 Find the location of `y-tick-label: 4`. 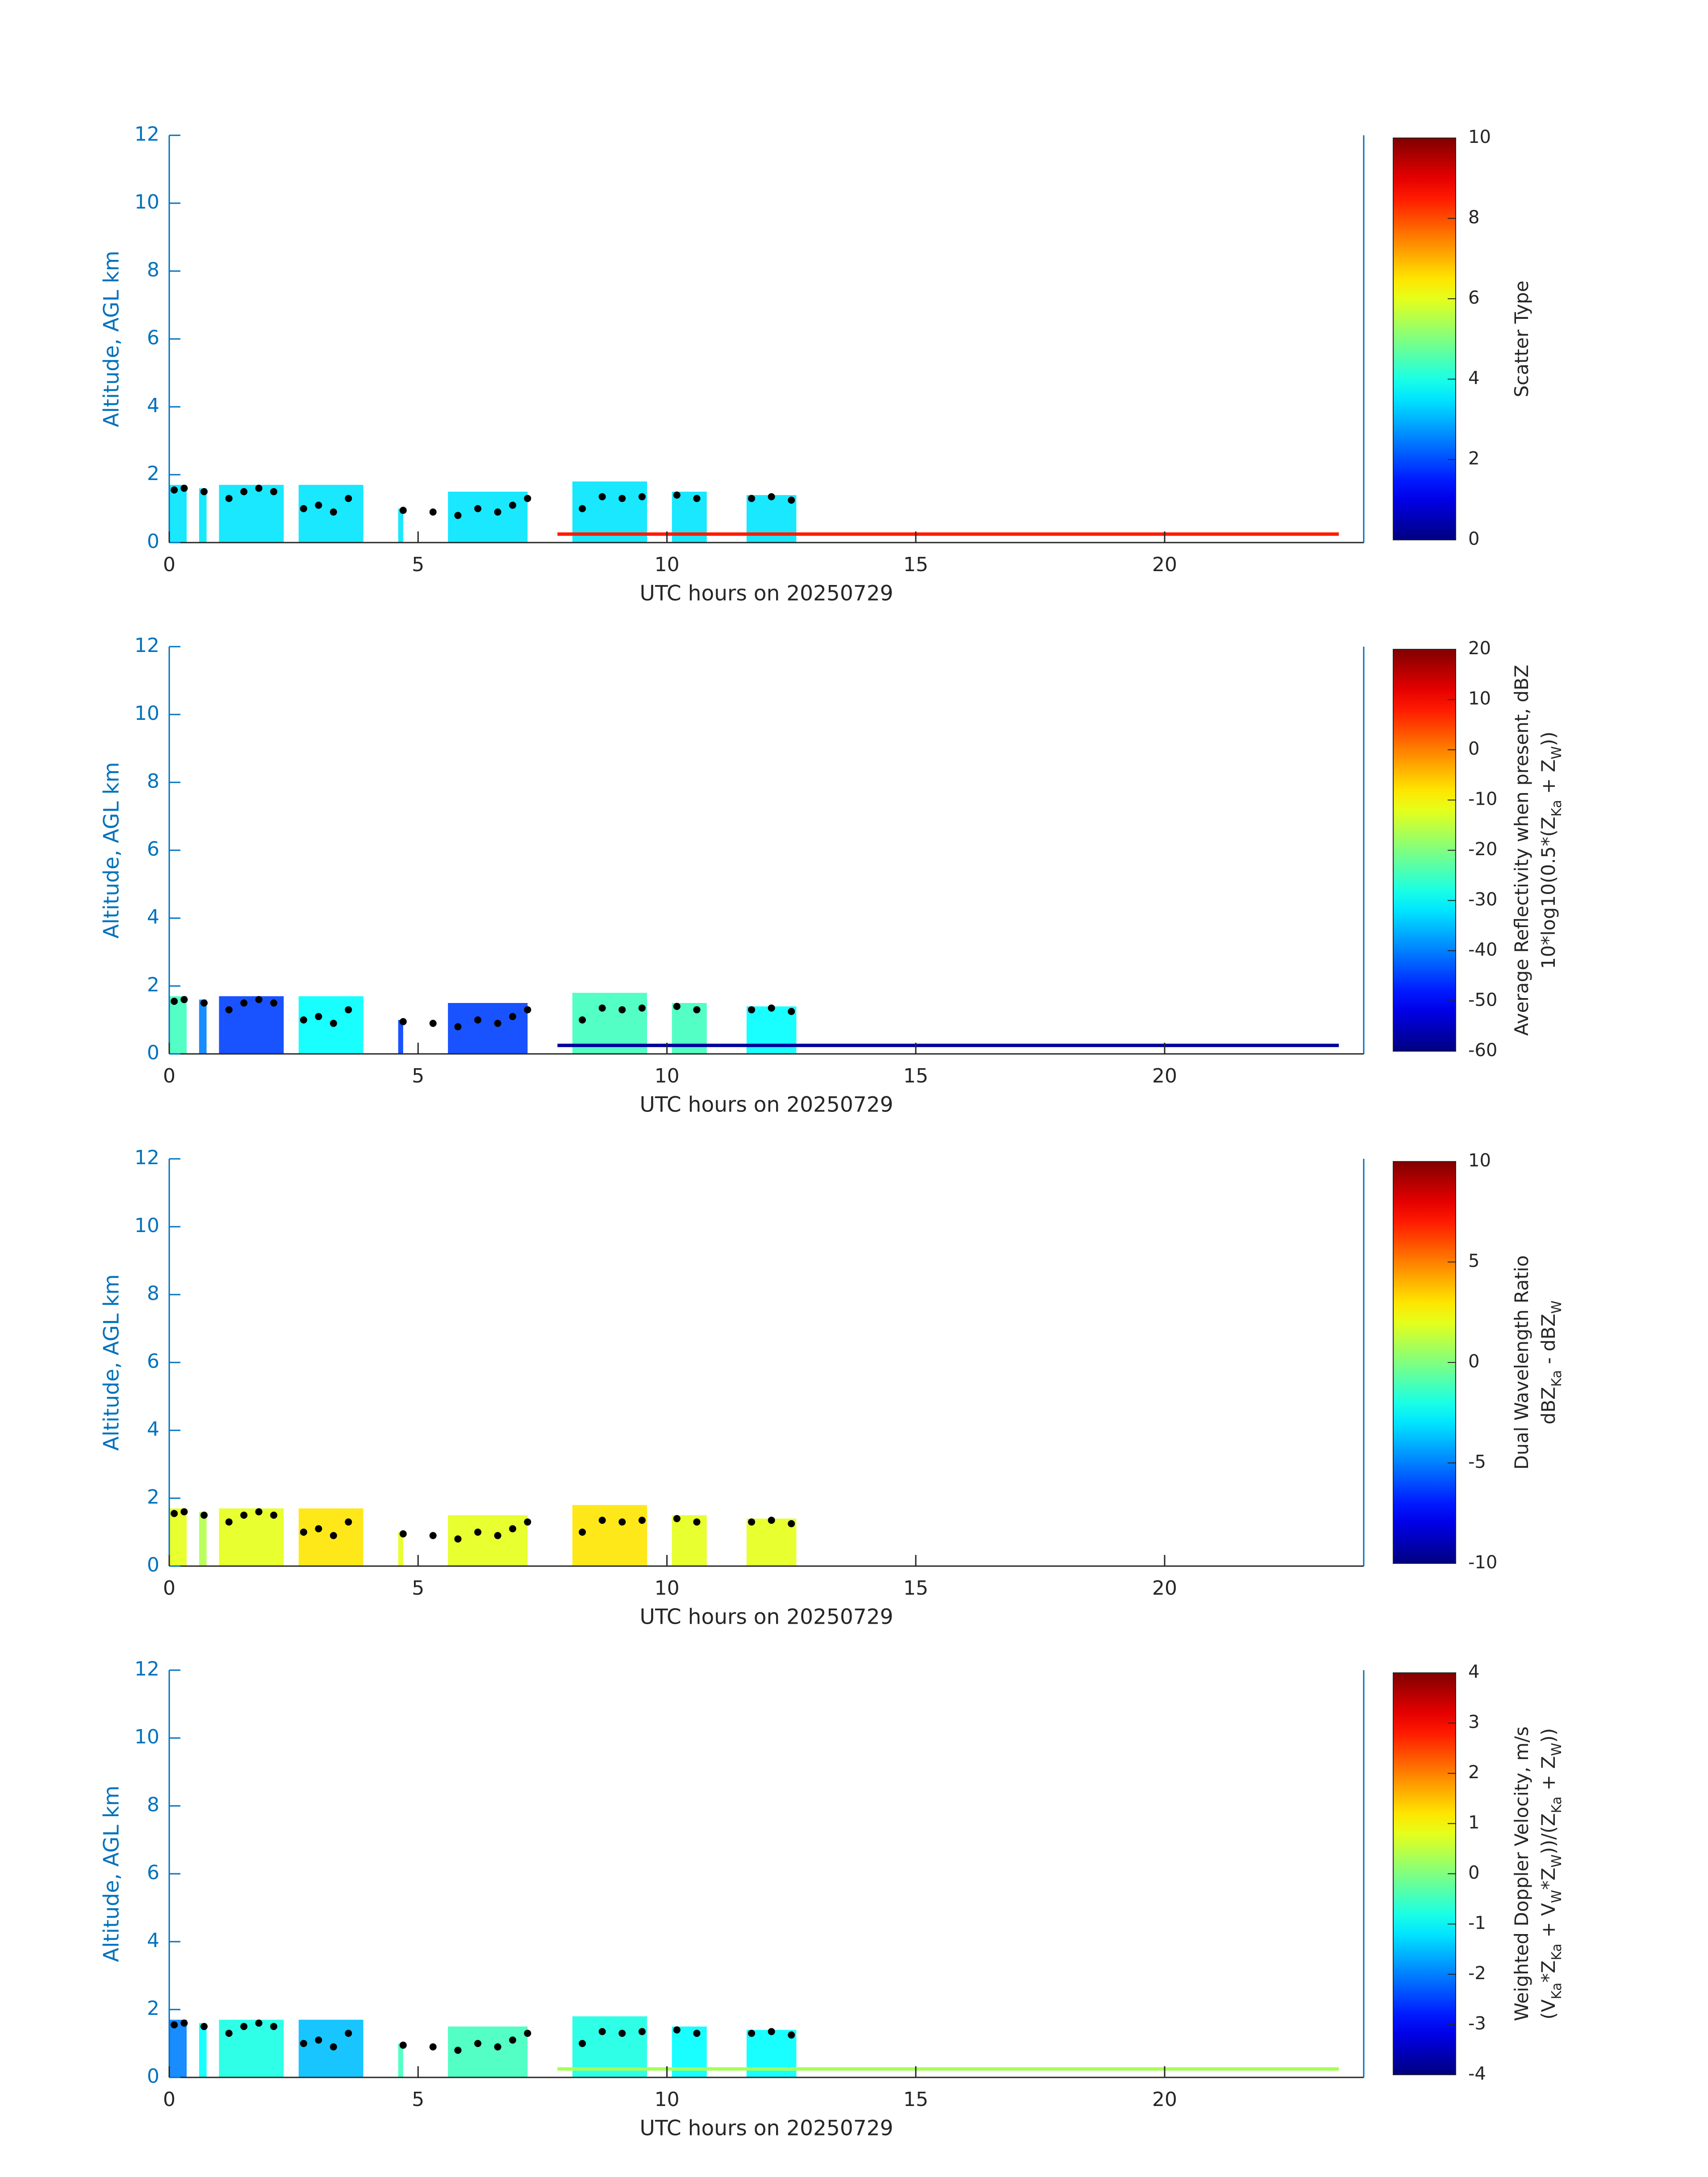

y-tick-label: 4 is located at coordinates (153, 1940).